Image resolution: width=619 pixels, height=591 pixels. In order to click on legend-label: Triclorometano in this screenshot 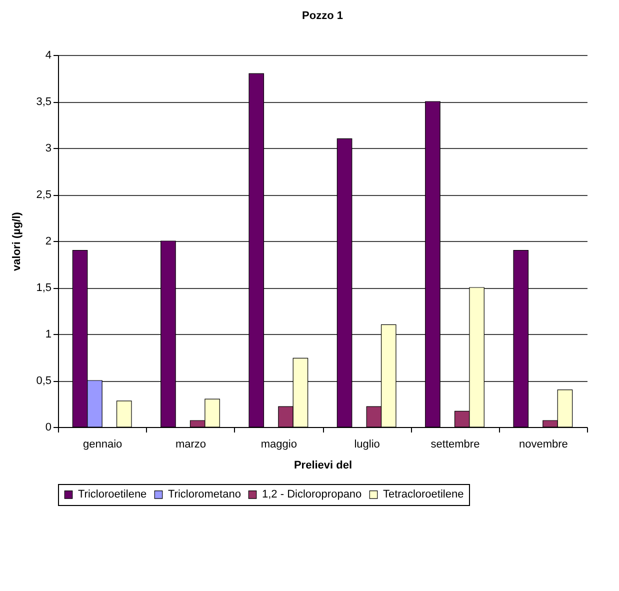, I will do `click(204, 494)`.